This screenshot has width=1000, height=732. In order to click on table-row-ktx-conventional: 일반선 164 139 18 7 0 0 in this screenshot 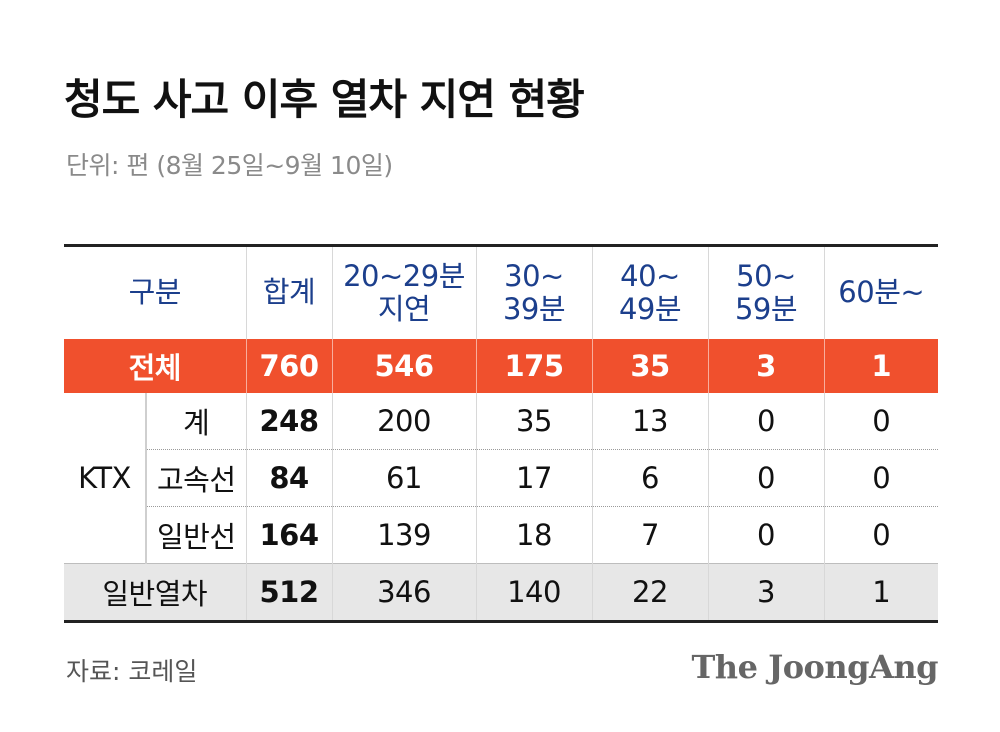, I will do `click(501, 535)`.